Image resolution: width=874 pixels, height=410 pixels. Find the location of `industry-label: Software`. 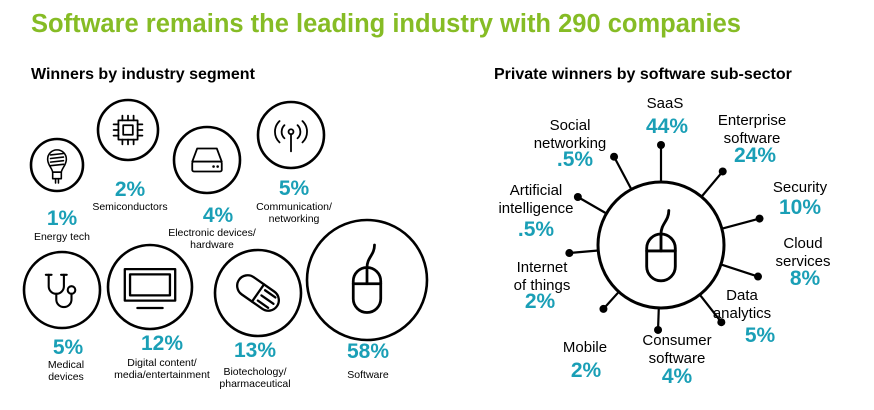

industry-label: Software is located at coordinates (368, 375).